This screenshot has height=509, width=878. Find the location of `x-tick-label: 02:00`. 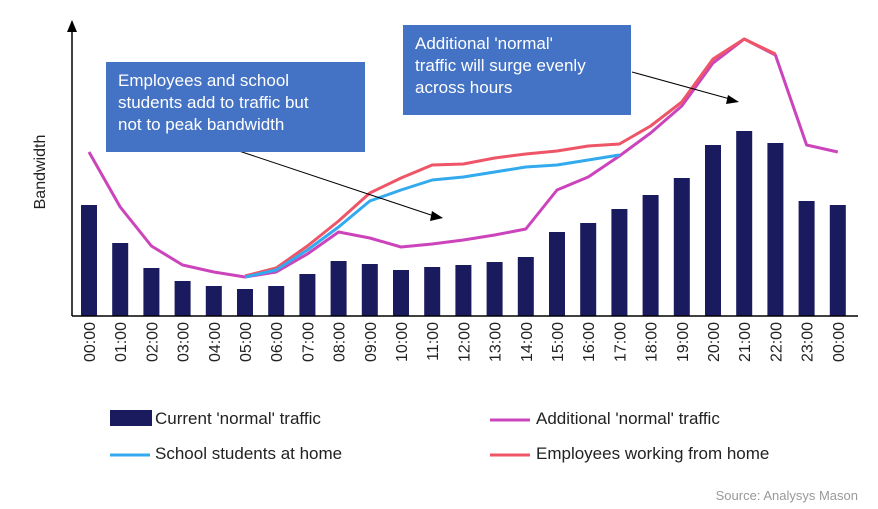

x-tick-label: 02:00 is located at coordinates (152, 342).